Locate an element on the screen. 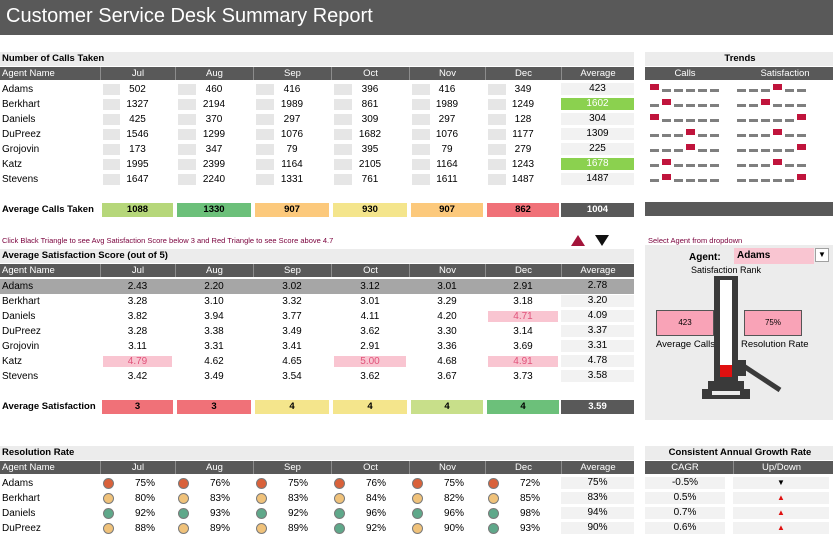  down-arrow-icon: ▼ is located at coordinates (781, 483).